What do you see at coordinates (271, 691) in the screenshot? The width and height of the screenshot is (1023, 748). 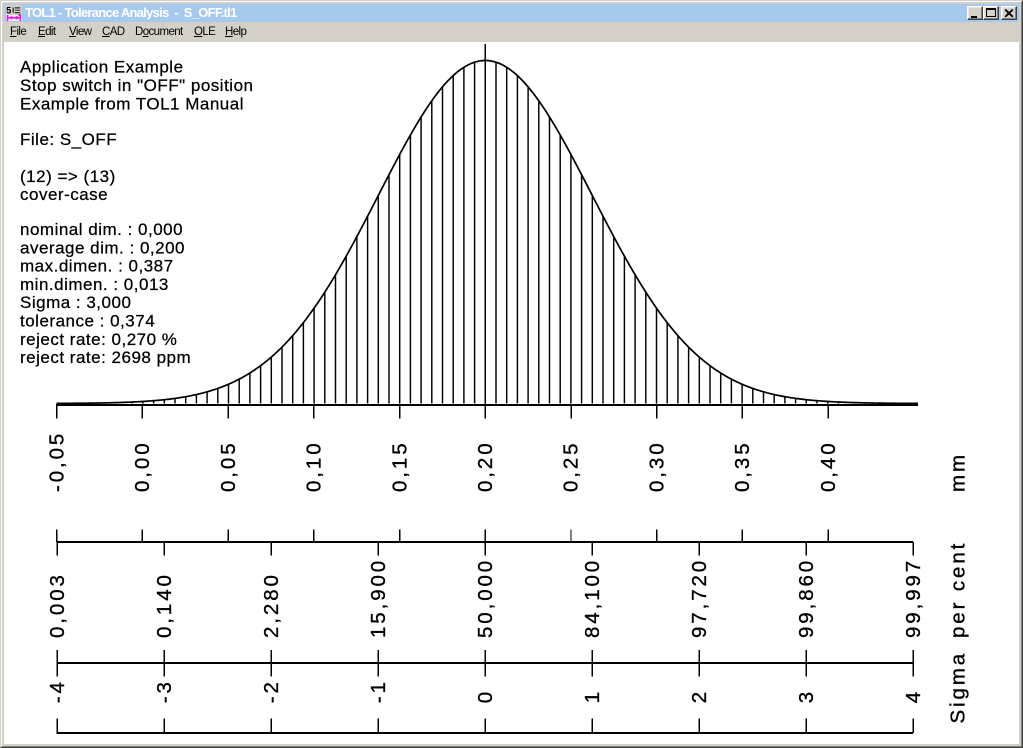 I see `svg-text: -2` at bounding box center [271, 691].